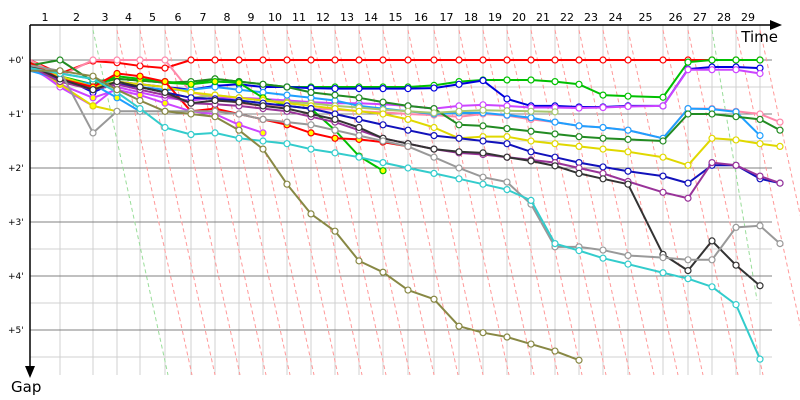  What do you see at coordinates (16, 61) in the screenshot?
I see `y-tick-label: +0'` at bounding box center [16, 61].